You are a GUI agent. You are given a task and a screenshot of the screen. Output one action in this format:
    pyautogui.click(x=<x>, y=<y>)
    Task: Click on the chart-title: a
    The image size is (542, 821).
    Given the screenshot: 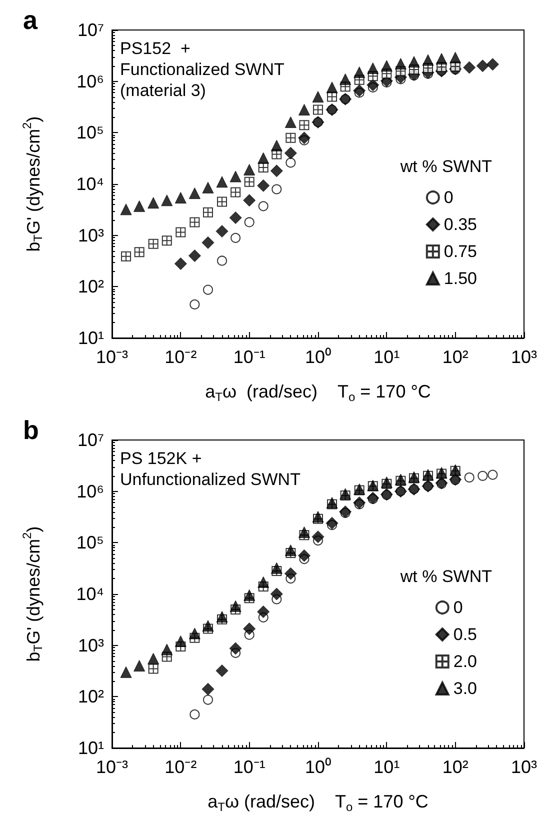 What is the action you would take?
    pyautogui.click(x=30, y=20)
    